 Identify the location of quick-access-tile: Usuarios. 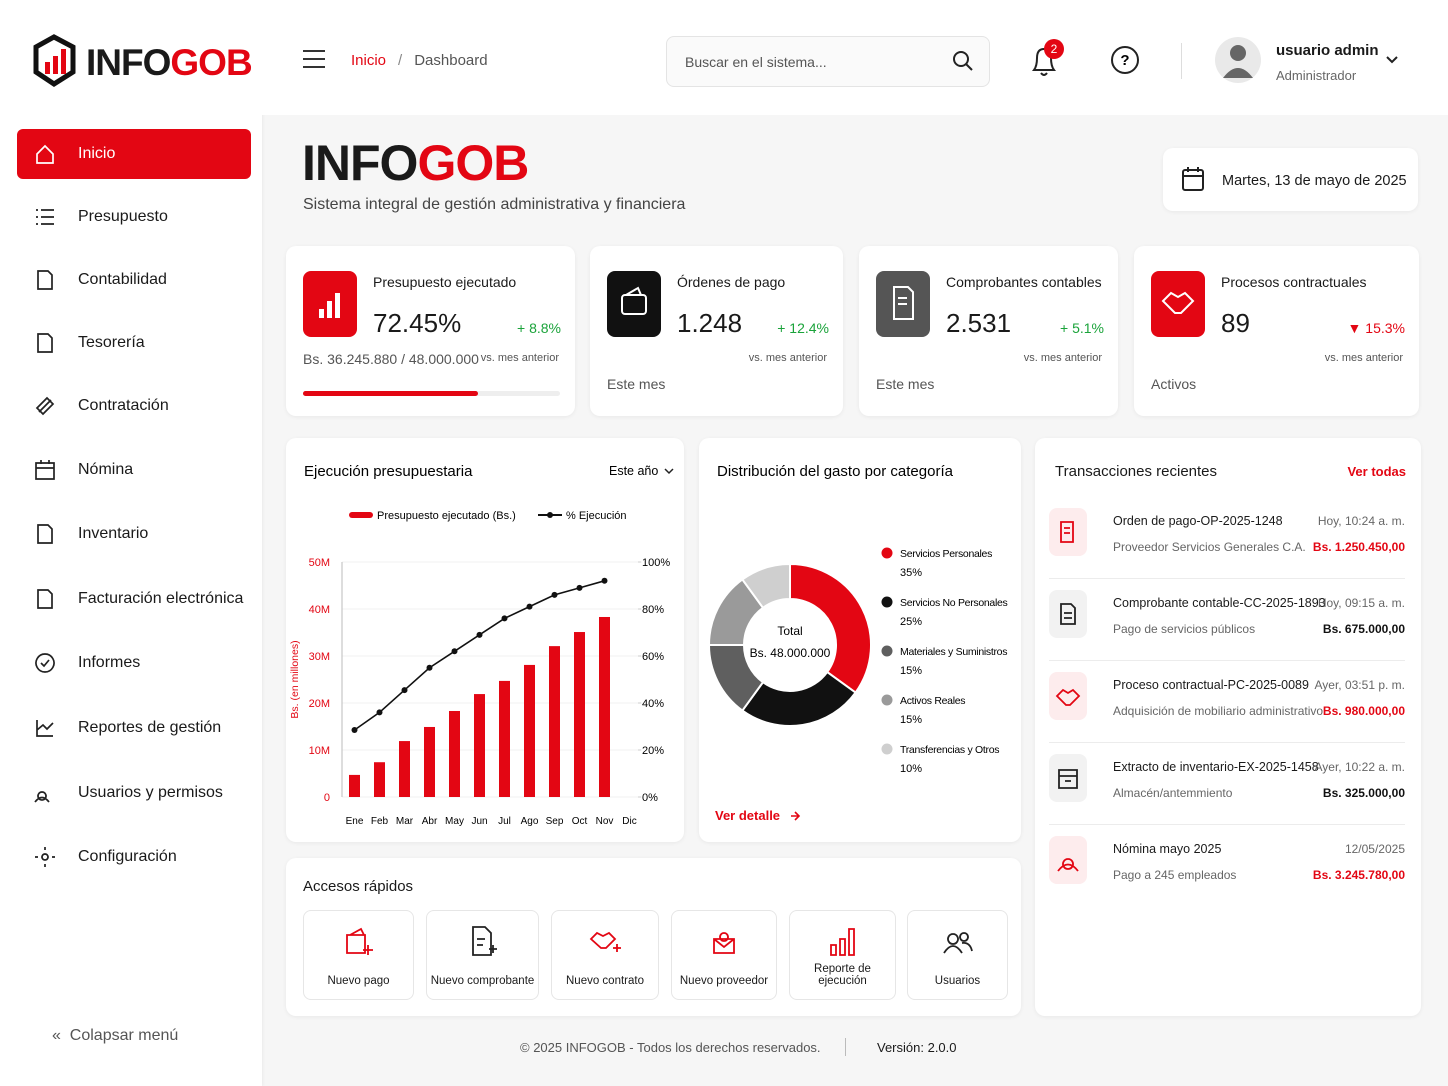
(957, 955).